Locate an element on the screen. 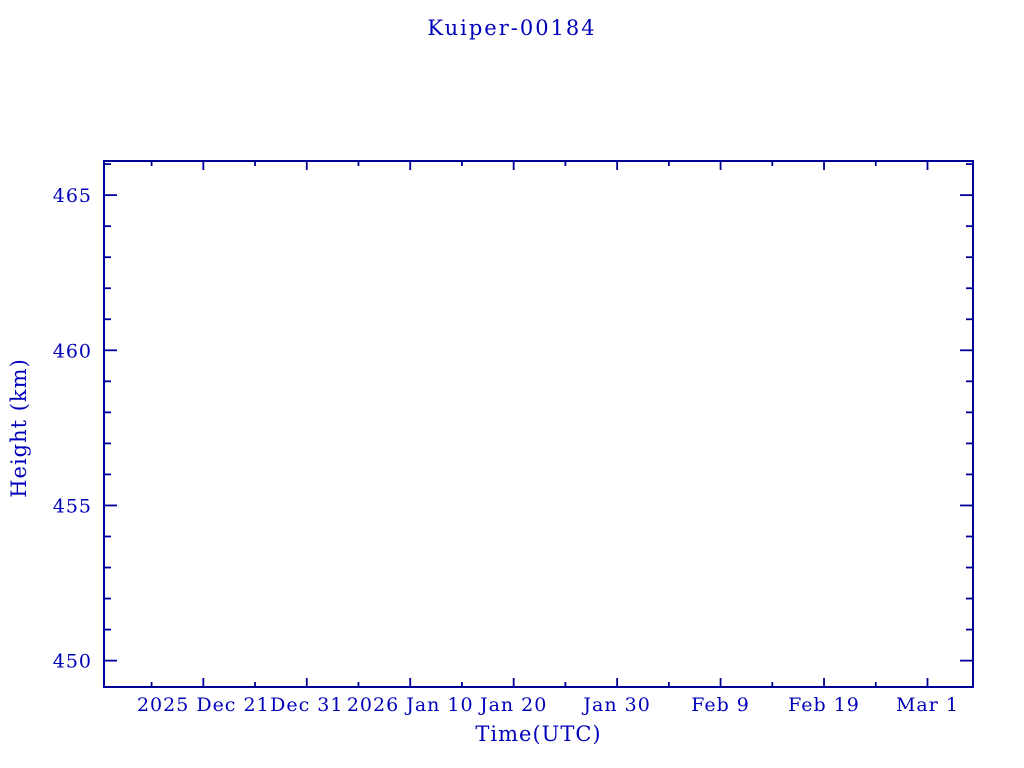  y-axis-title: Height (km) is located at coordinates (19, 428).